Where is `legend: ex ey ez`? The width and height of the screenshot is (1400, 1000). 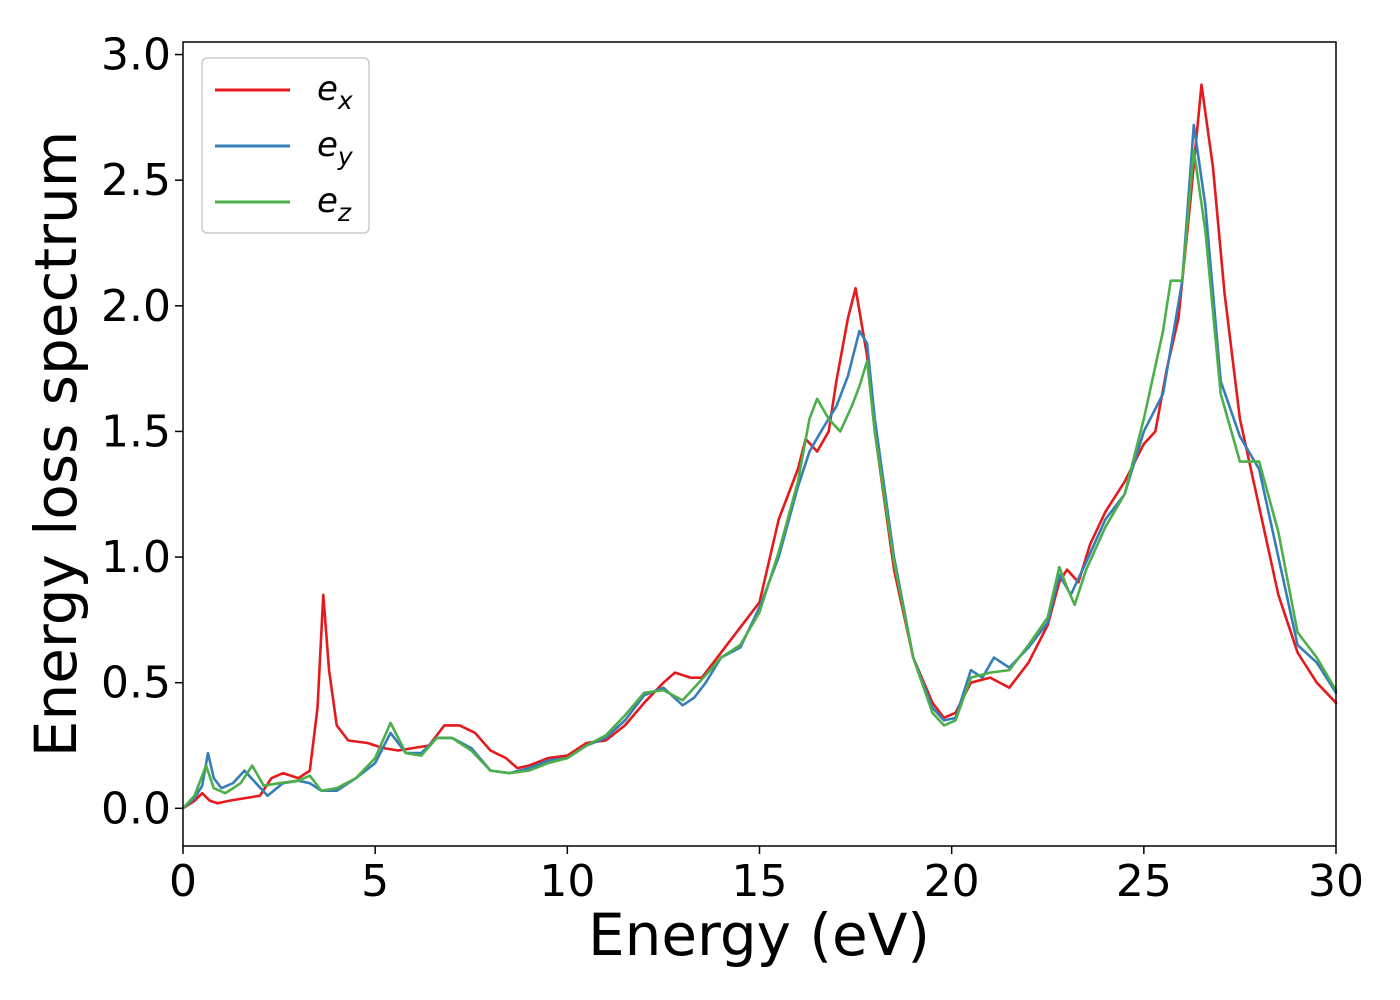
legend: ex ey ez is located at coordinates (285, 145).